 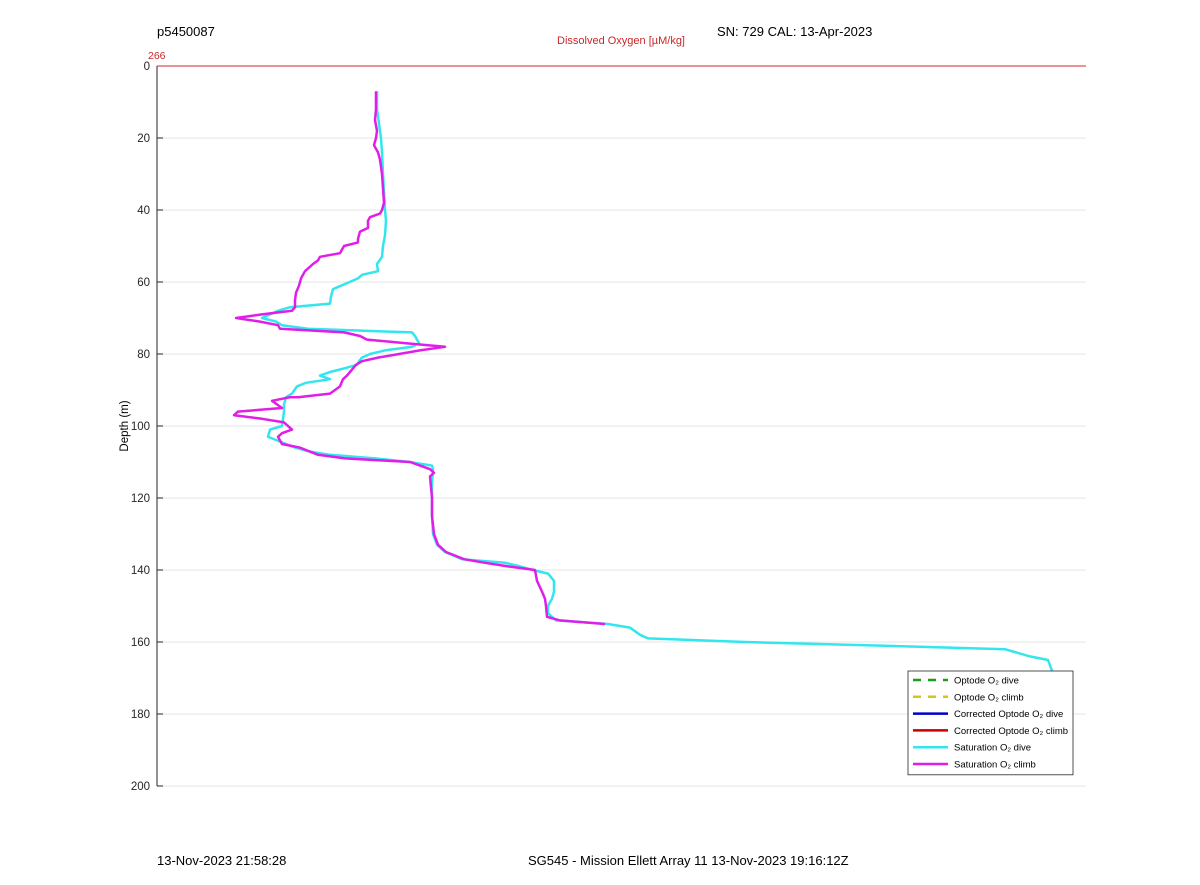 I want to click on y-tick-label-0: 0, so click(x=147, y=67).